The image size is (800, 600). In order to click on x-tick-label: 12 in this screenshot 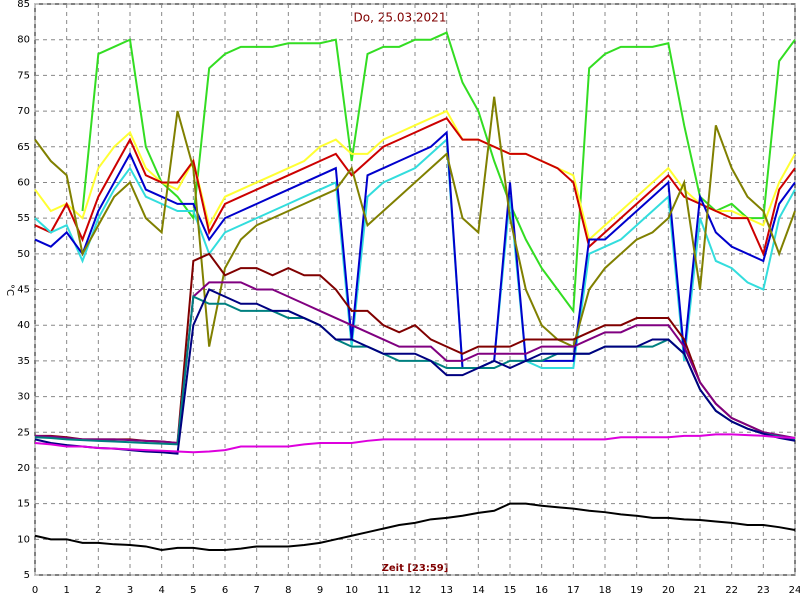, I will do `click(415, 590)`.